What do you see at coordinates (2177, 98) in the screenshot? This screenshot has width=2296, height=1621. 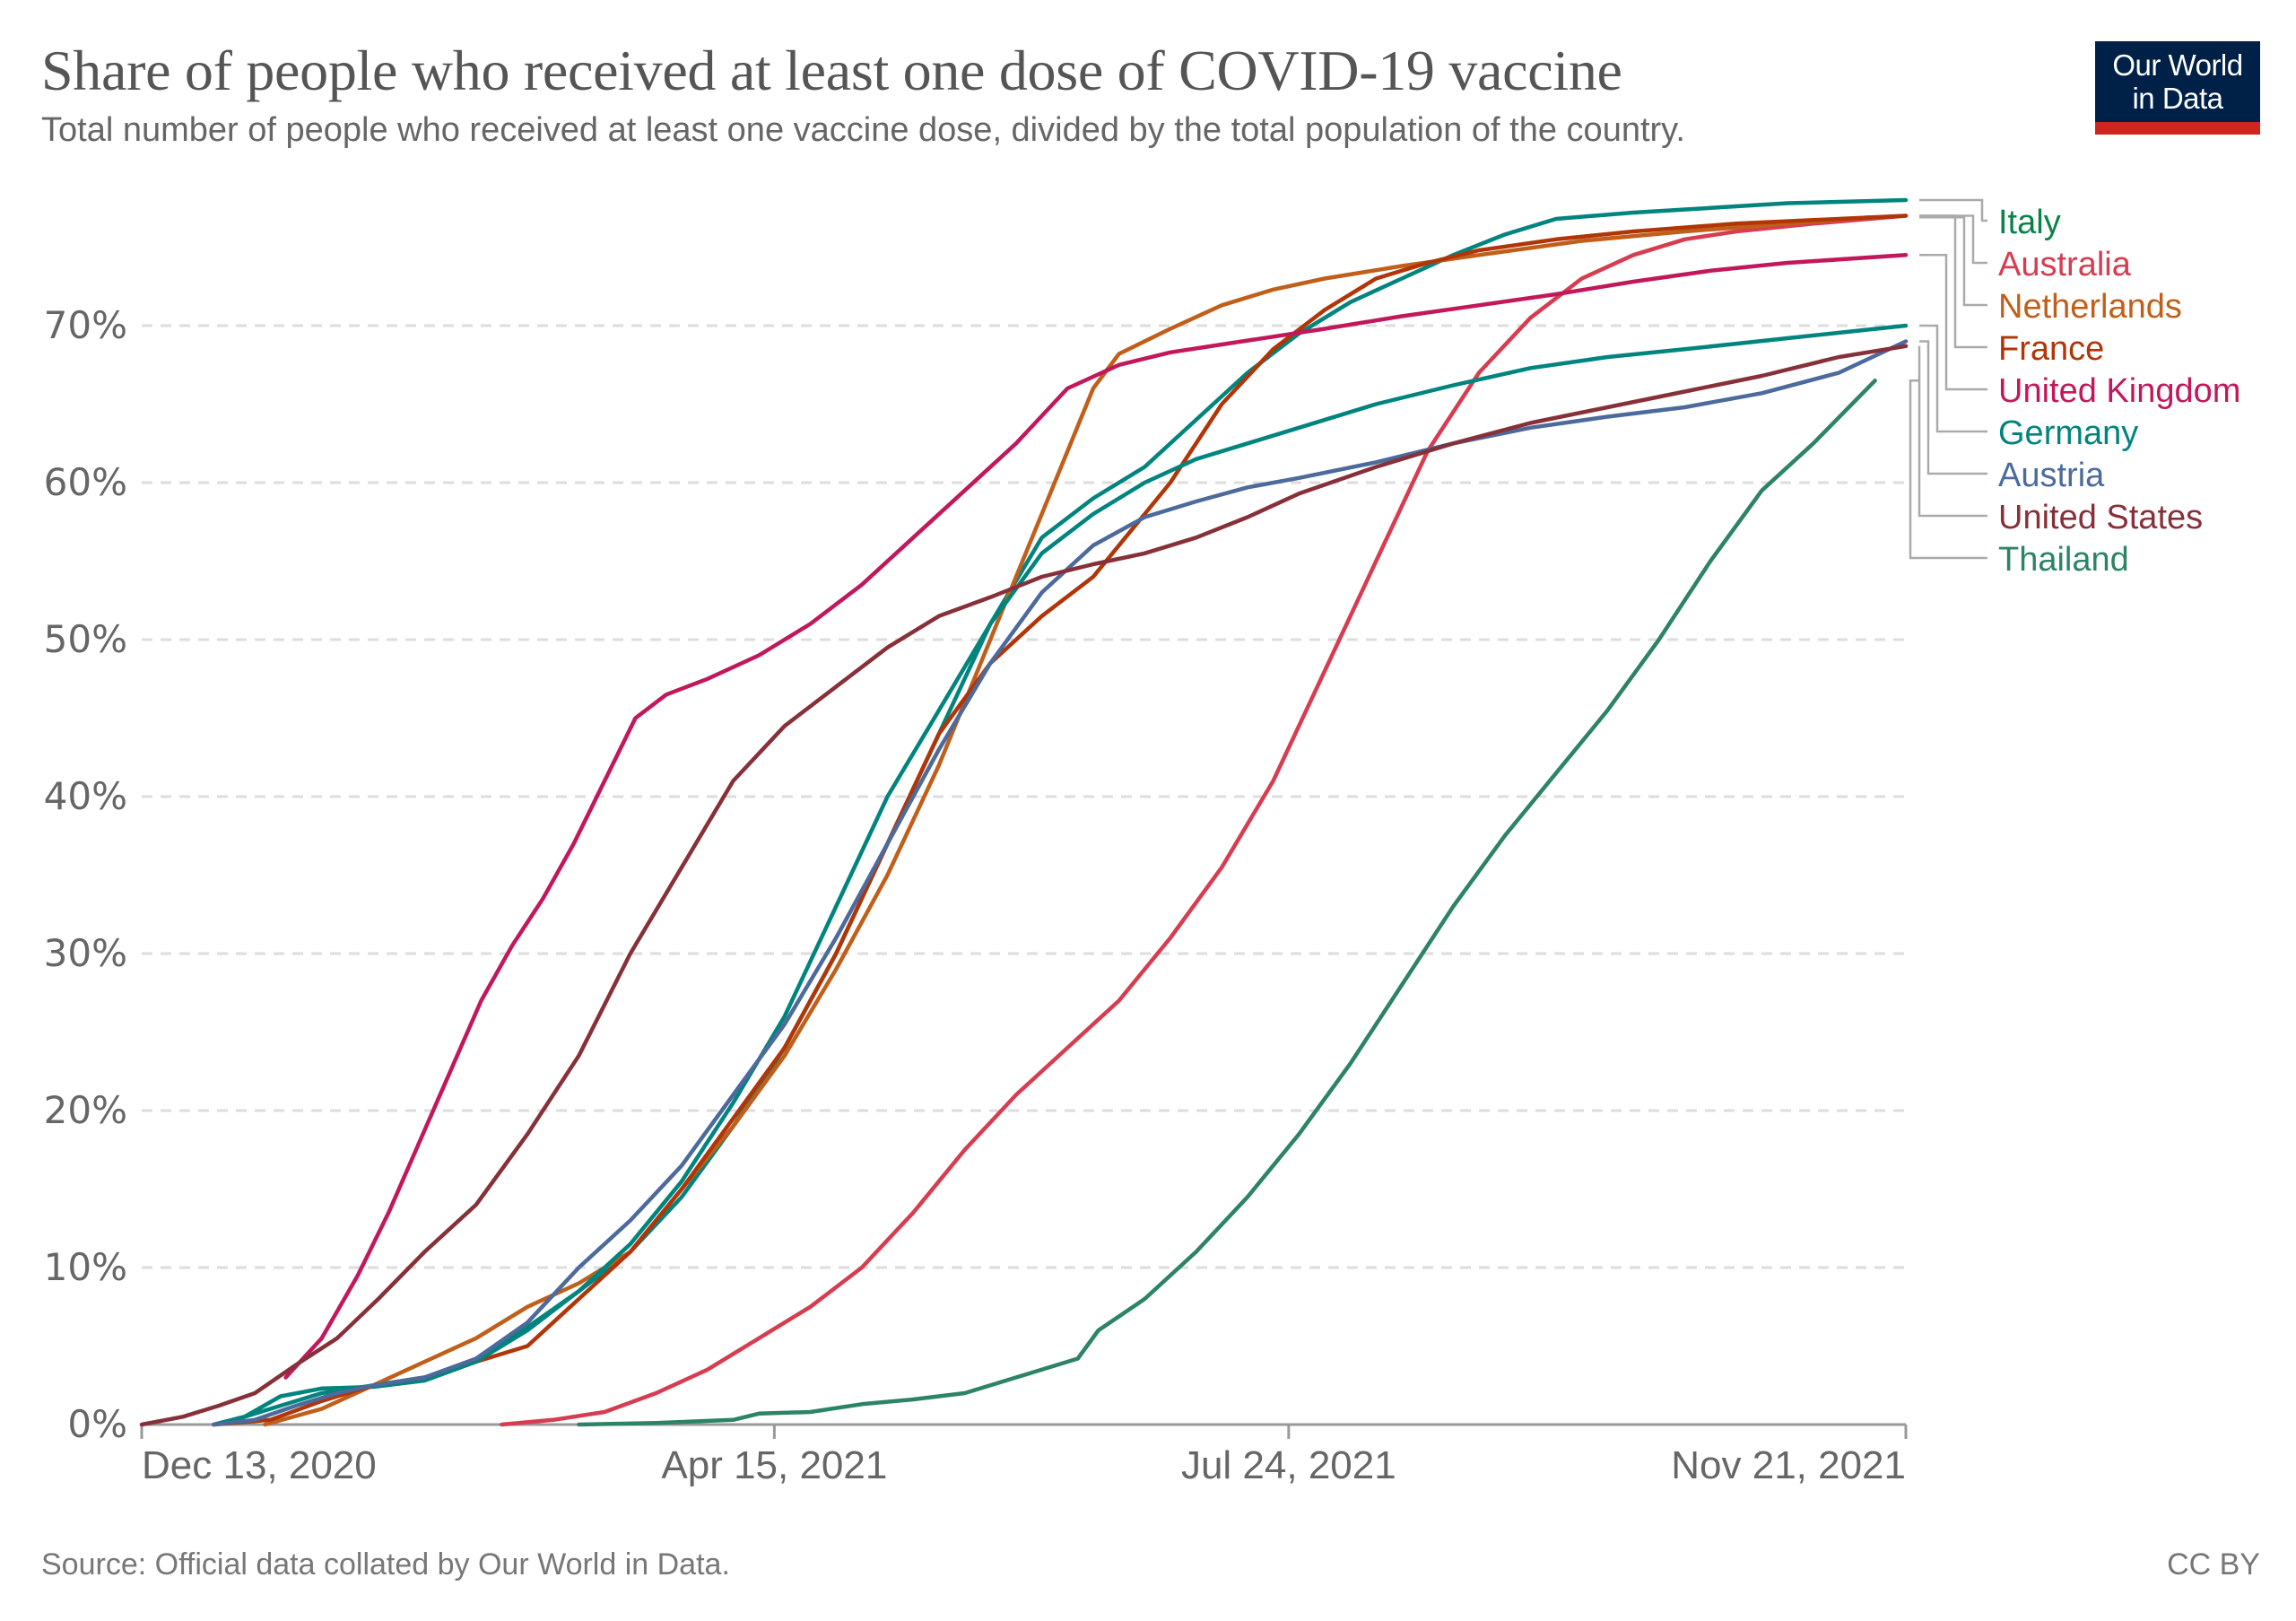 I see `logo-line-2: in Data` at bounding box center [2177, 98].